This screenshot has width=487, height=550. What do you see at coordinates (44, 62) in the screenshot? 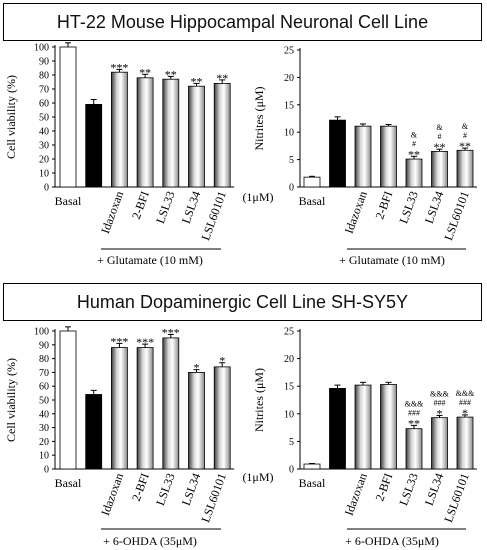
I see `y-tick-label: 90` at bounding box center [44, 62].